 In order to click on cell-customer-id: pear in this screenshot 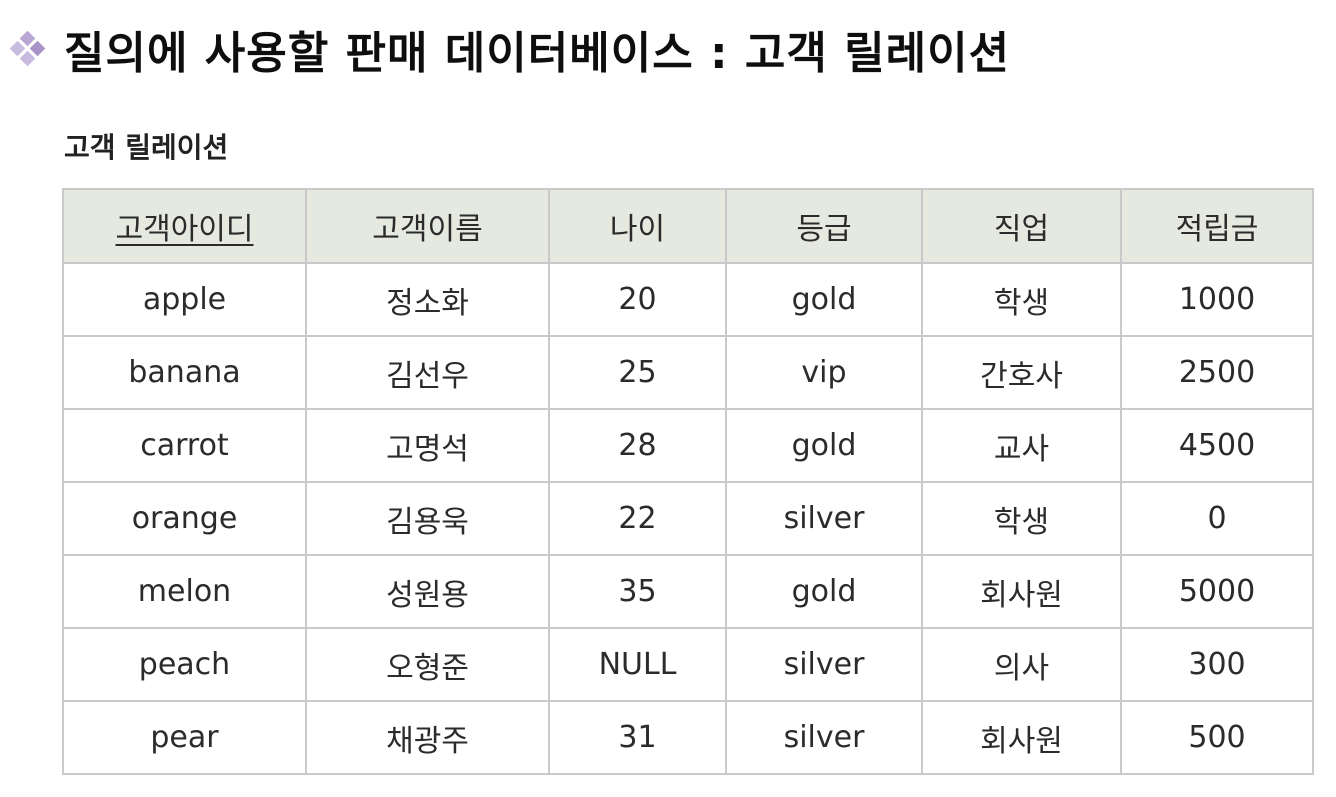, I will do `click(184, 737)`.